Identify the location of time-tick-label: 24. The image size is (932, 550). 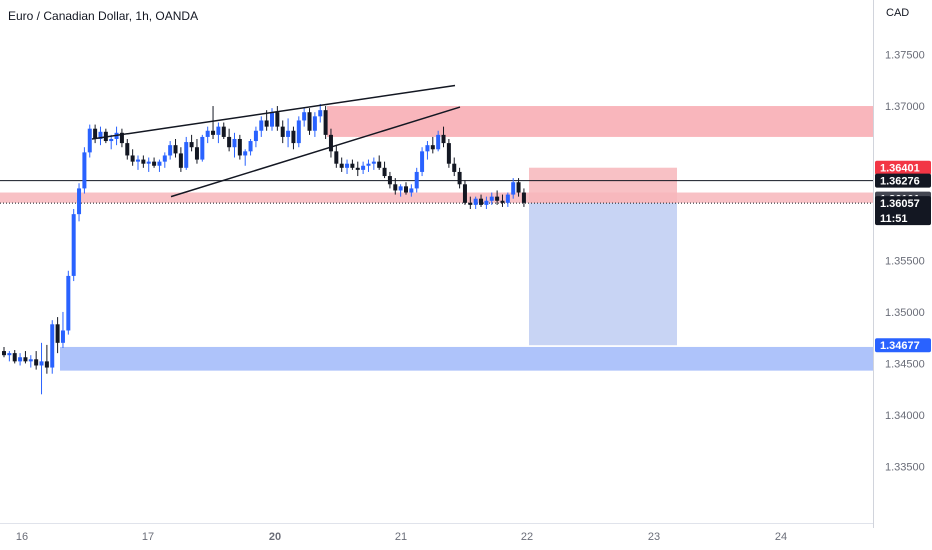
(781, 537).